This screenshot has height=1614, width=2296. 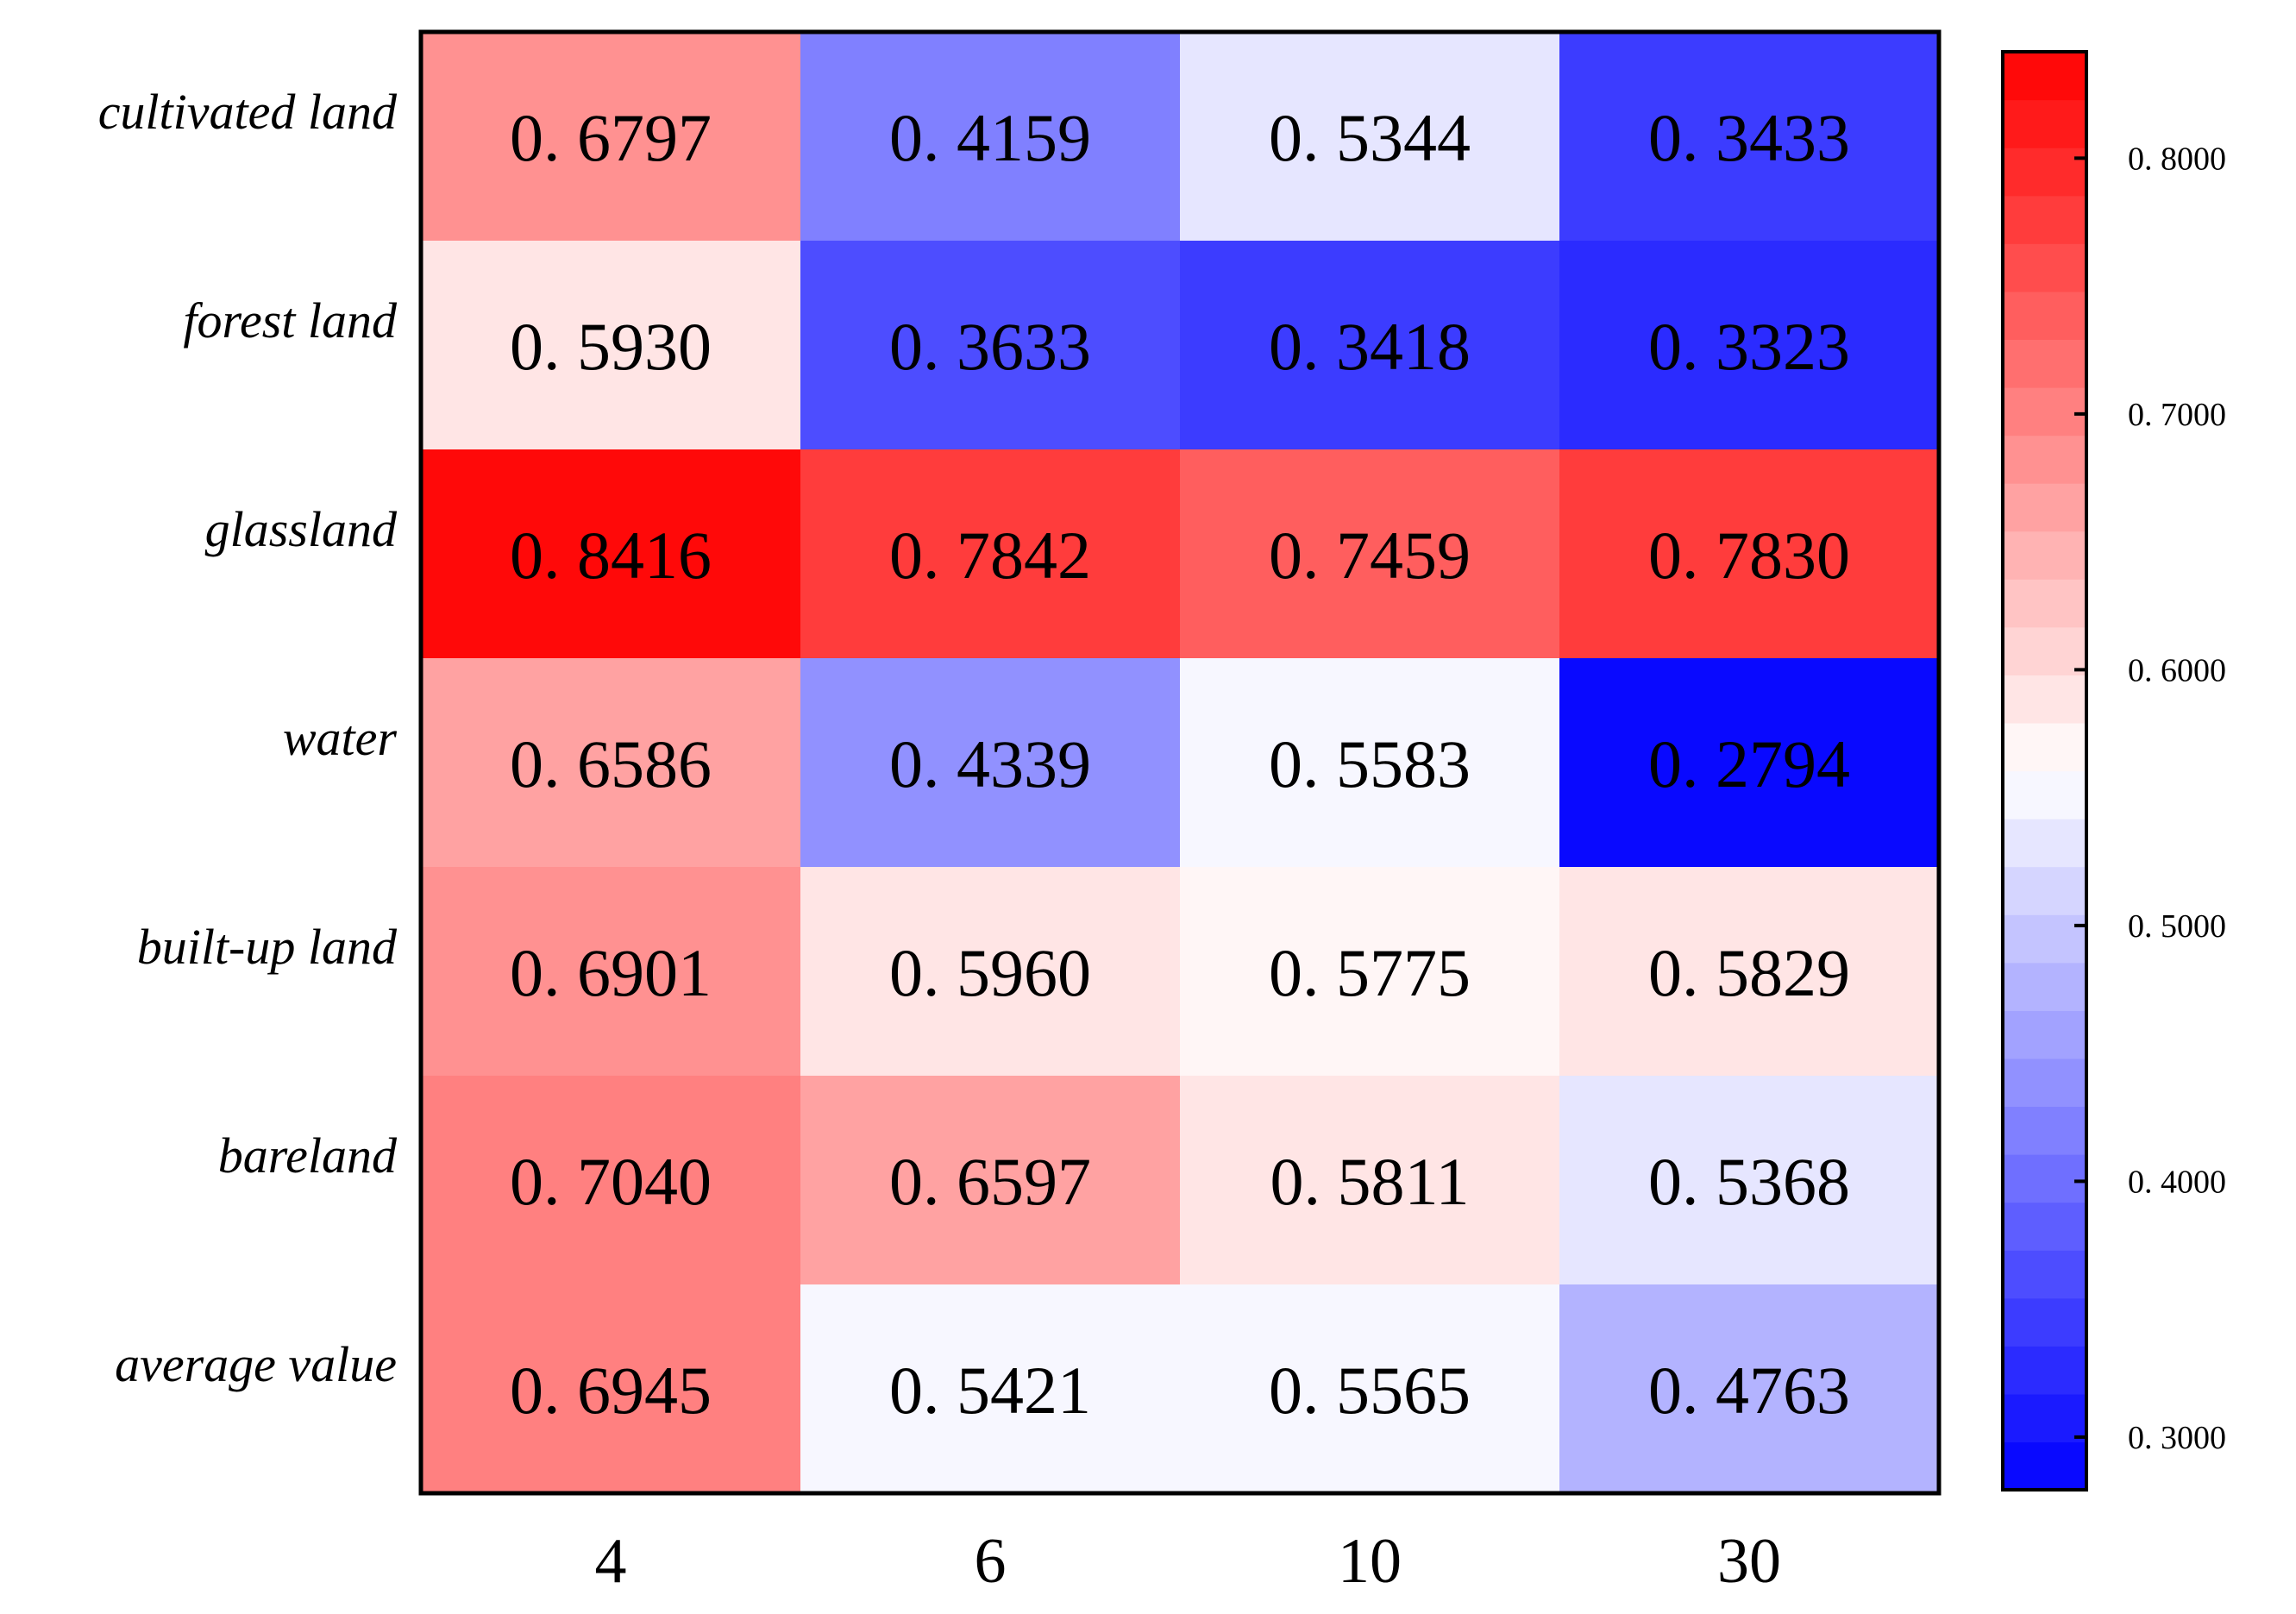 What do you see at coordinates (990, 1390) in the screenshot?
I see `cell-value-label: 0. 5421` at bounding box center [990, 1390].